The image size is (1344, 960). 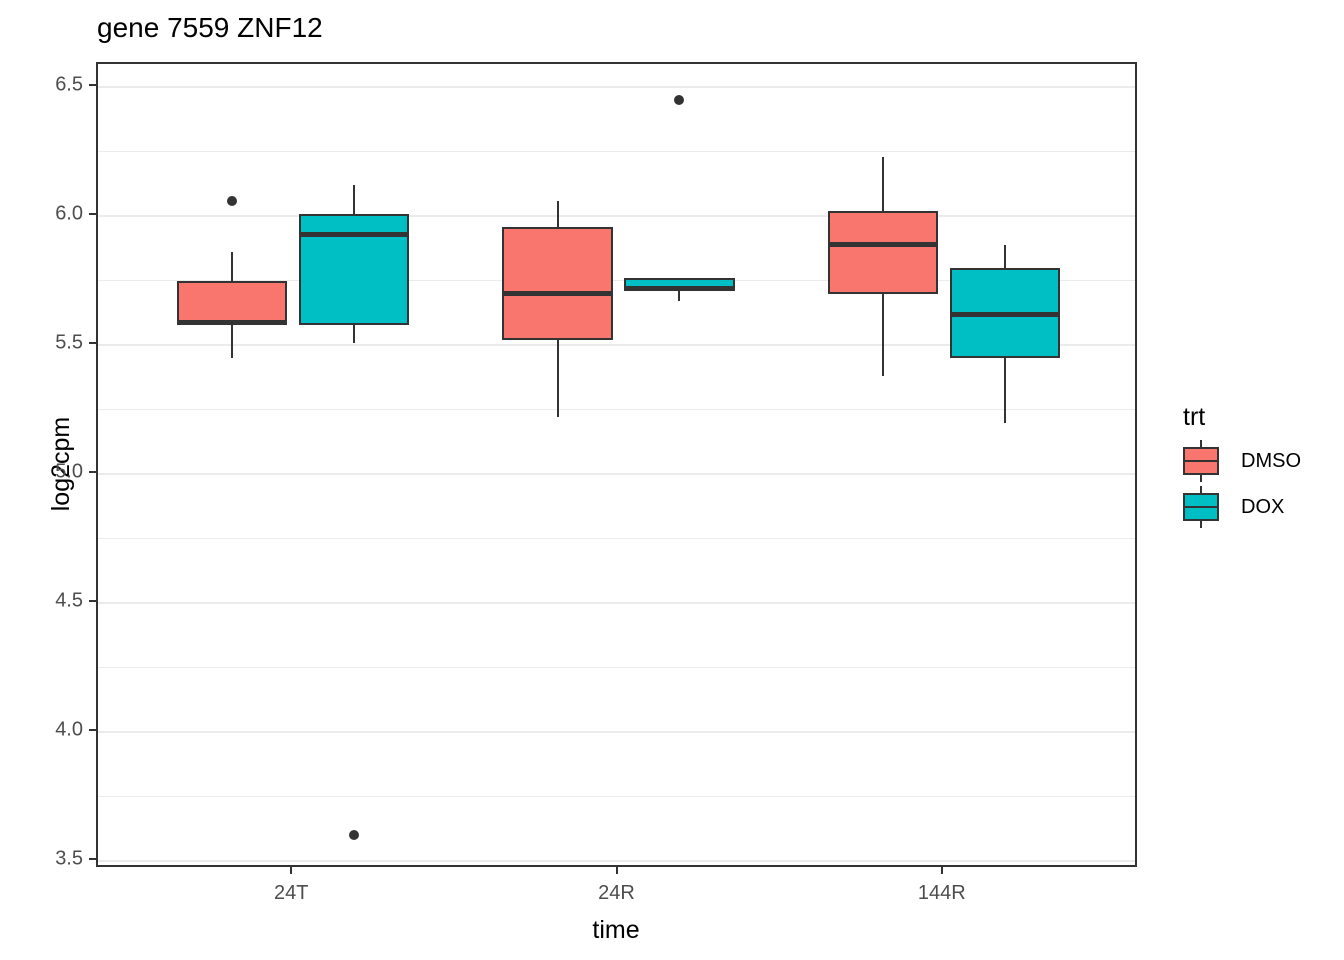 What do you see at coordinates (69, 84) in the screenshot?
I see `y-tick-label: 6.5` at bounding box center [69, 84].